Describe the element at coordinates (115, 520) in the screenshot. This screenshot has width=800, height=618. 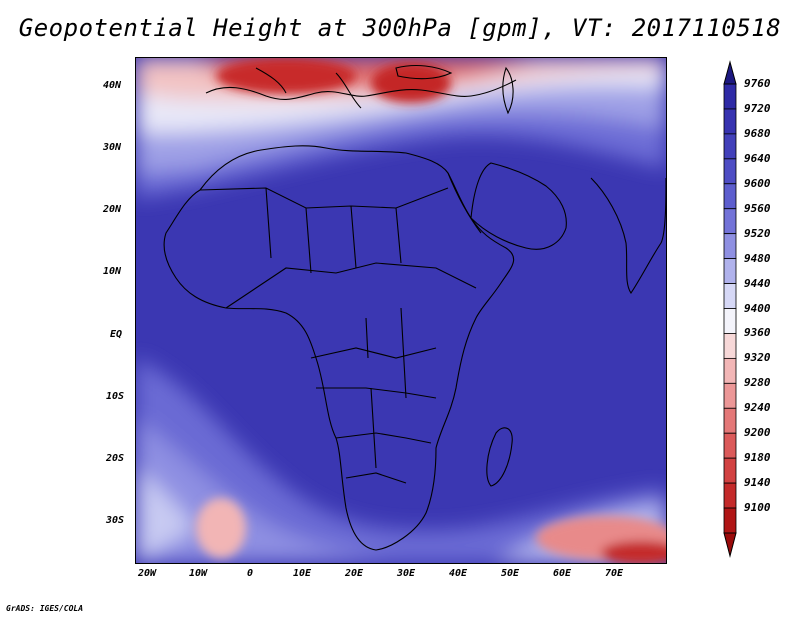
I see `lat-label-30s: 30S` at that location.